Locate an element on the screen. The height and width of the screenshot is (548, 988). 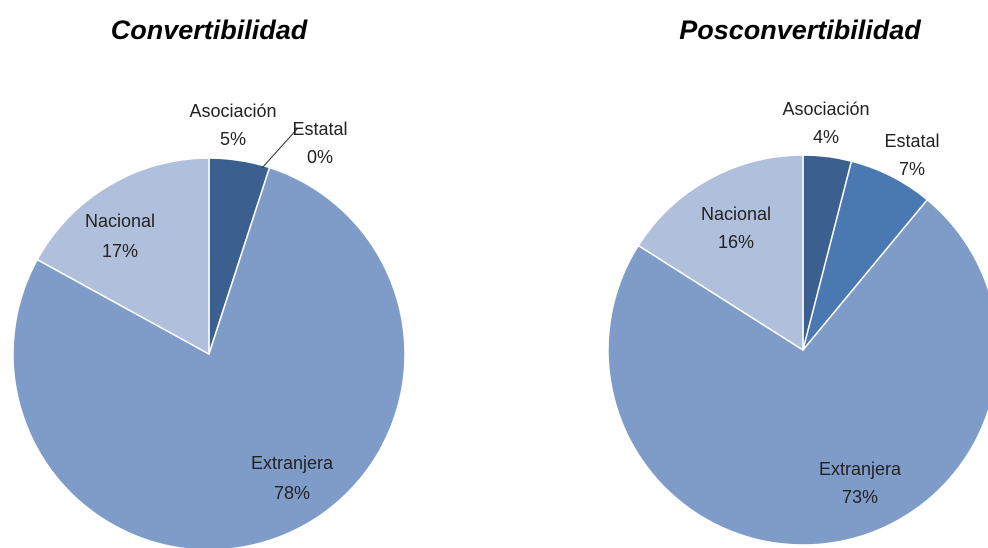
slice-value: 16% is located at coordinates (736, 242).